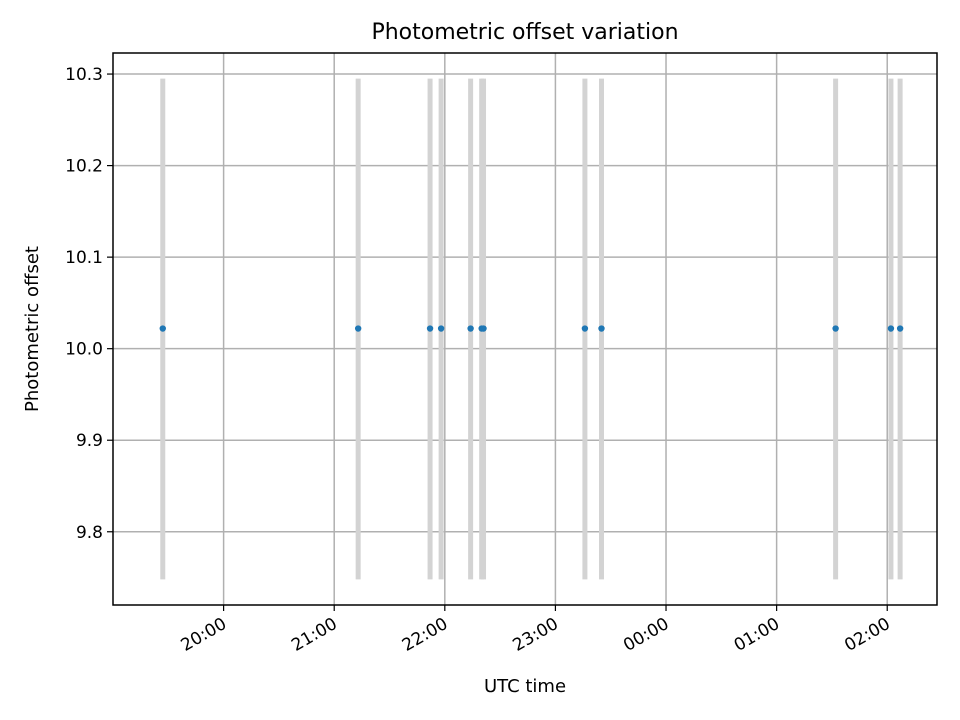 The height and width of the screenshot is (720, 960). I want to click on y-tick-label: 9.8, so click(89, 533).